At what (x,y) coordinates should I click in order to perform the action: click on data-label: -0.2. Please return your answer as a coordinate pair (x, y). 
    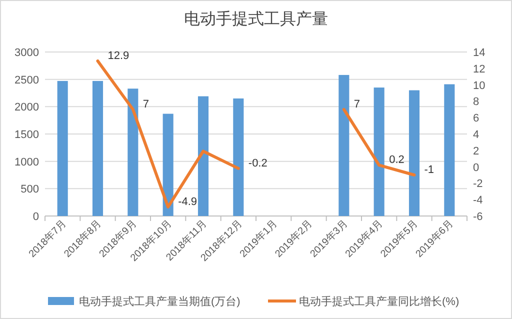
    Looking at the image, I should click on (258, 163).